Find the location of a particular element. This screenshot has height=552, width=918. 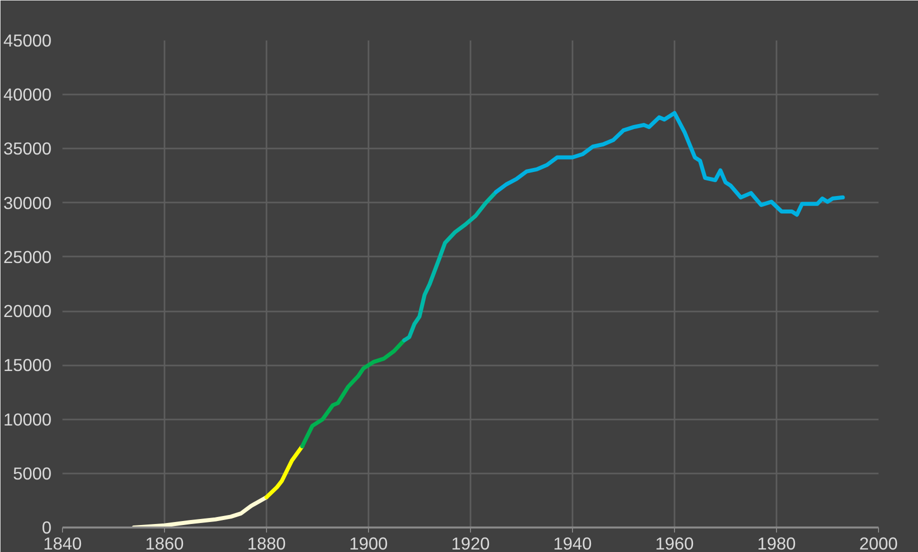

y-tick-label: 40000 is located at coordinates (27, 94).